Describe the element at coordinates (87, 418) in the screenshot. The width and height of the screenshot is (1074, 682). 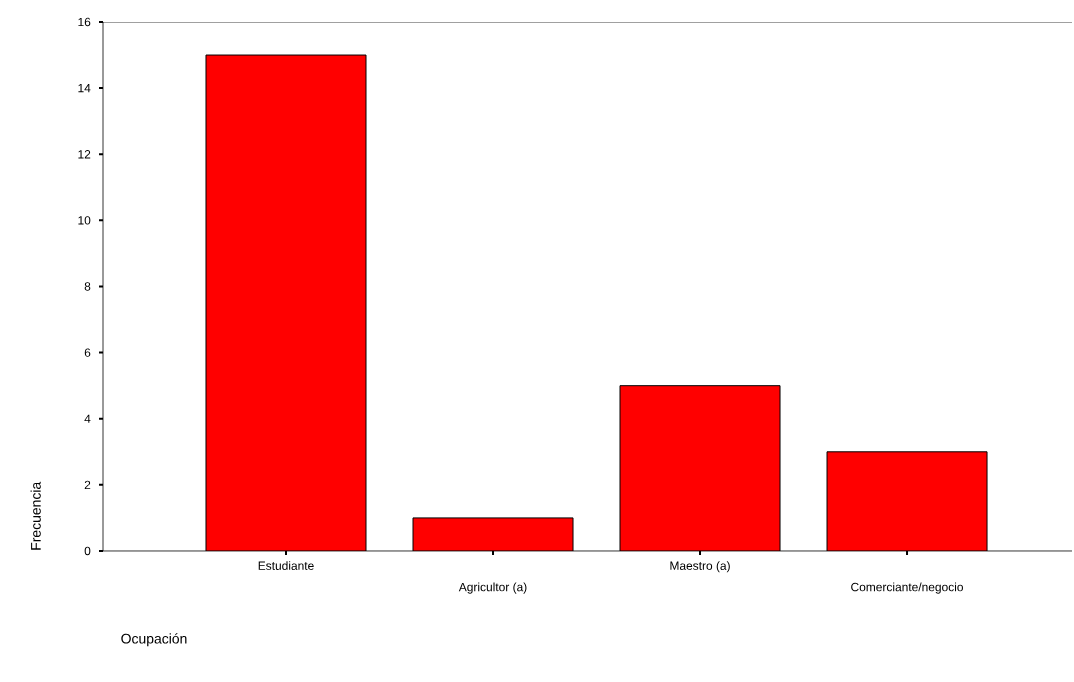
I see `y-tick-label: 4` at that location.